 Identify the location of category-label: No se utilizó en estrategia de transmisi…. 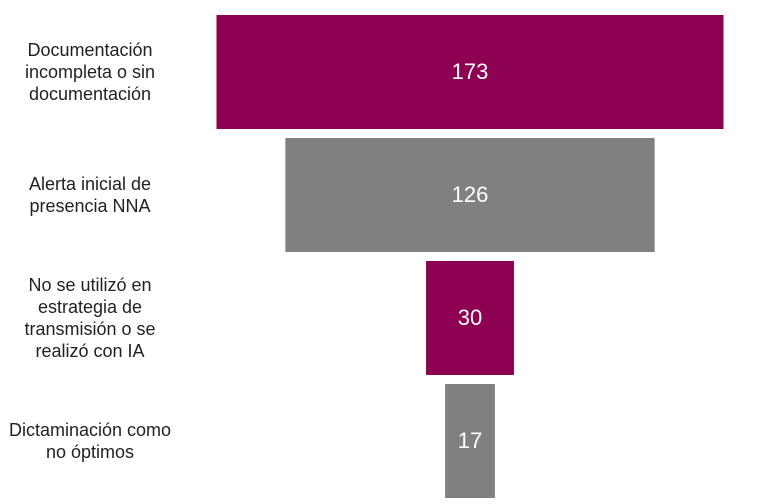
(90, 318).